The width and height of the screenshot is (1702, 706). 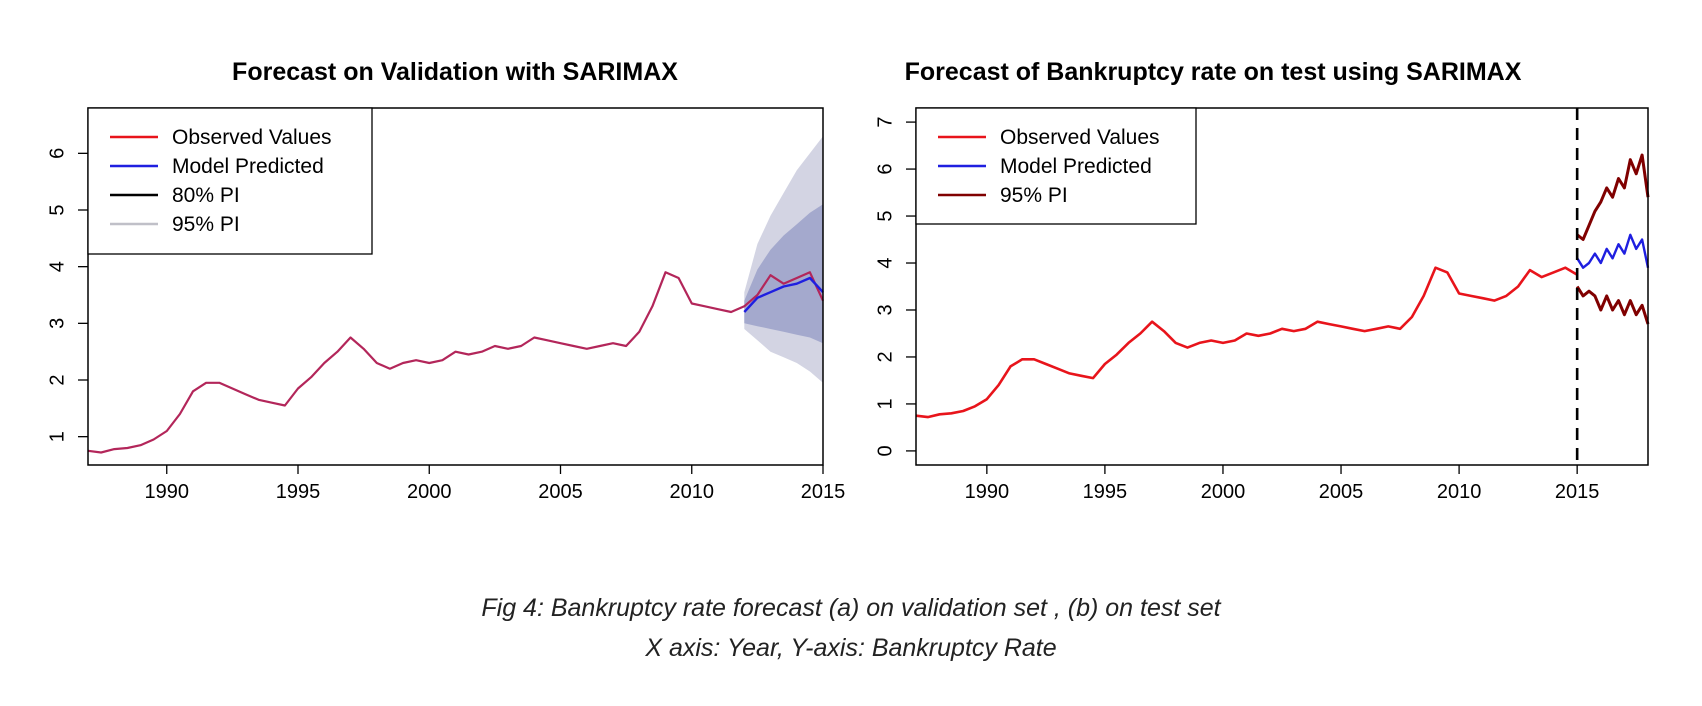 I want to click on pi95-lower-line, so click(x=1612, y=305).